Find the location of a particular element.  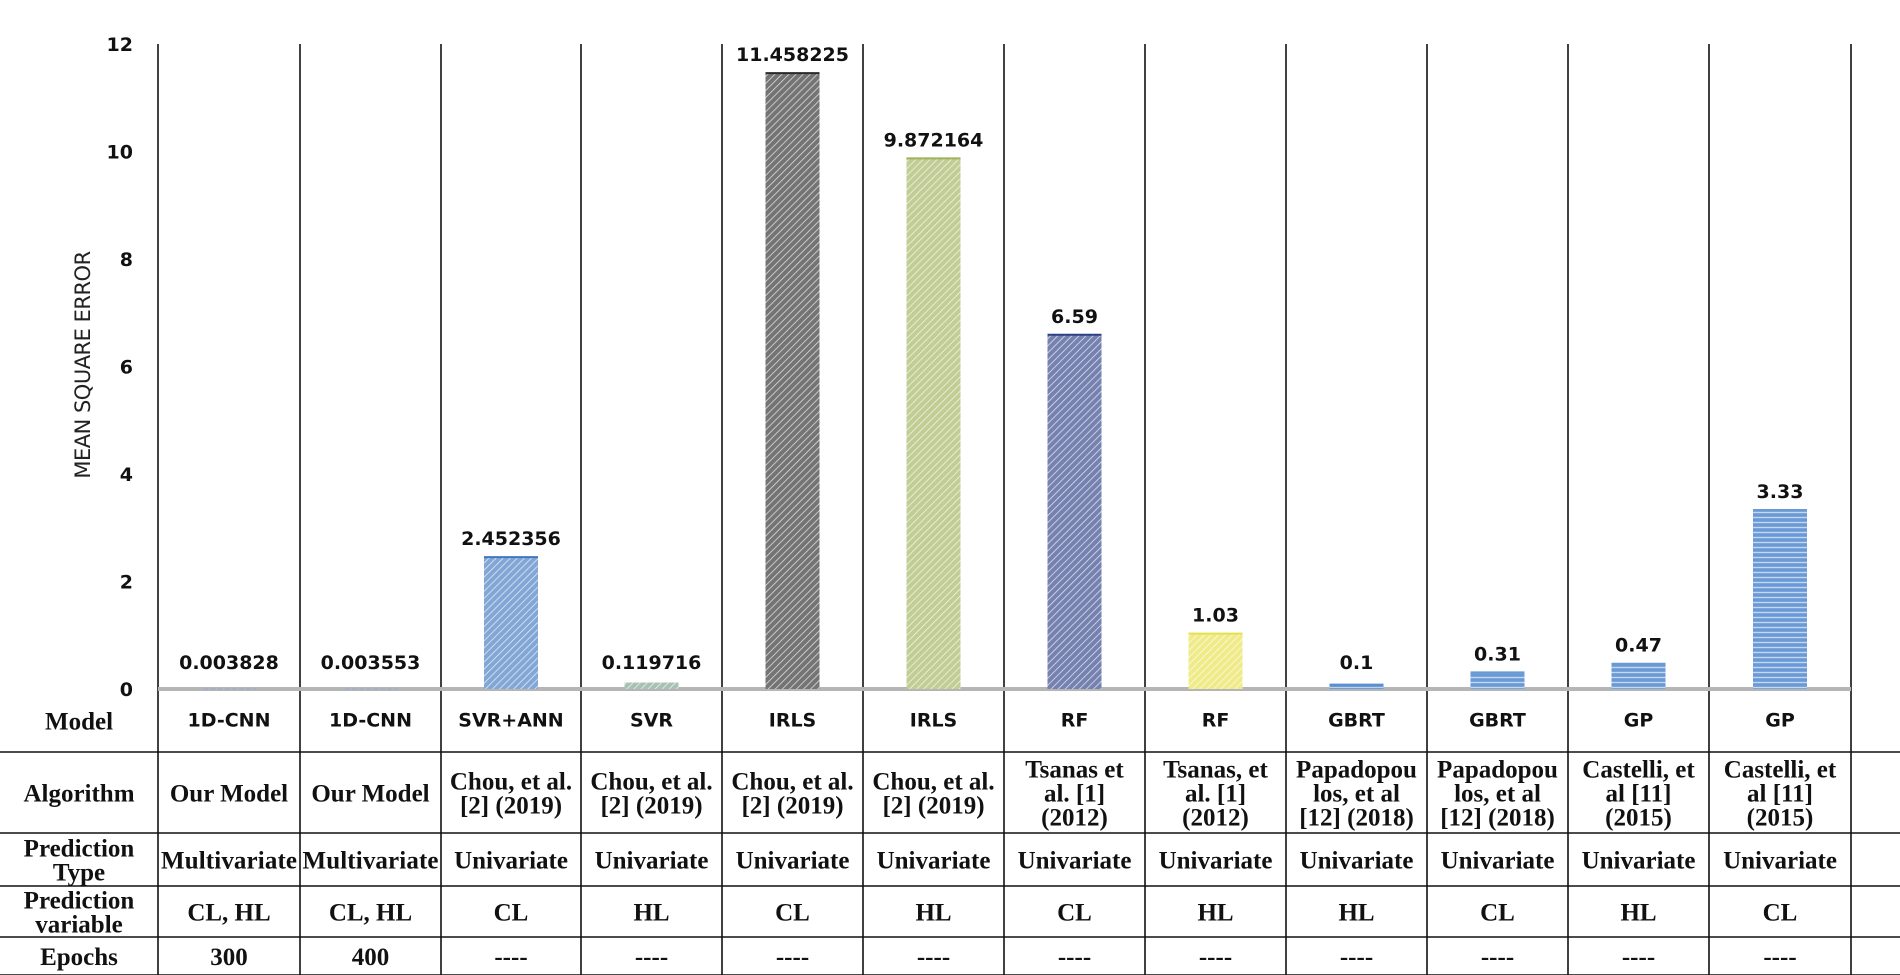

data-label: 0.31 is located at coordinates (1497, 654).